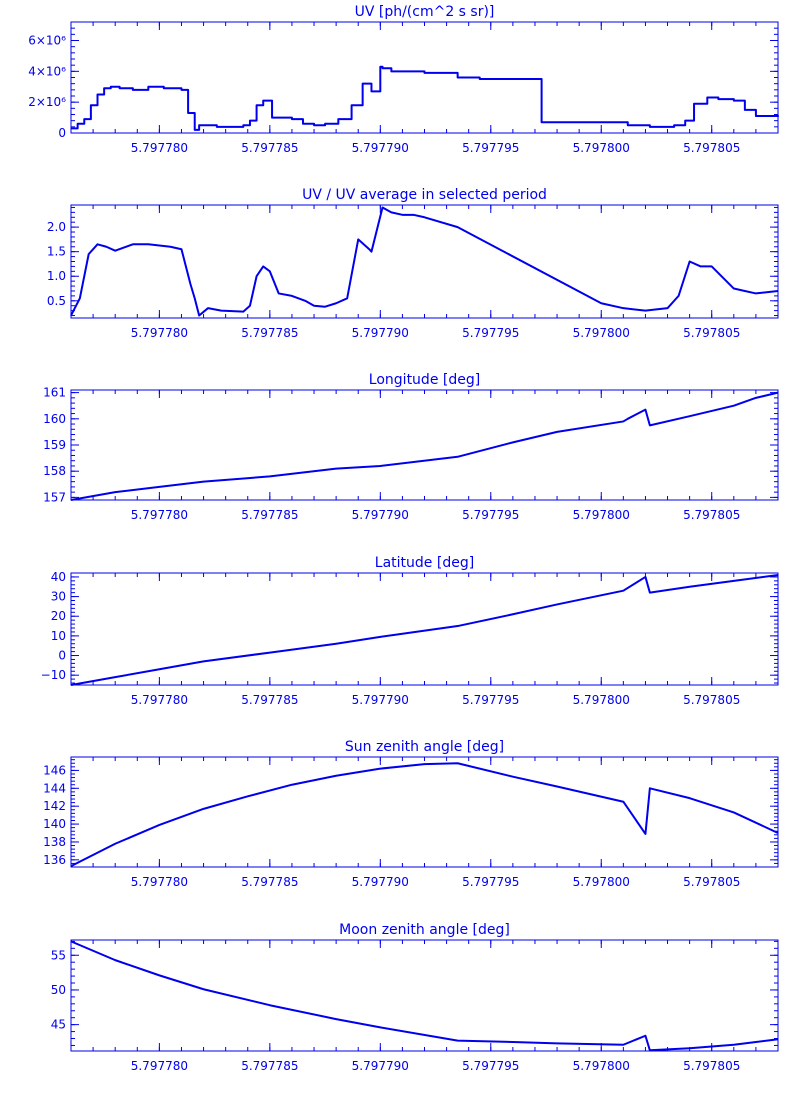 The image size is (800, 1100). Describe the element at coordinates (58, 616) in the screenshot. I see `y-tick-label: 20` at that location.